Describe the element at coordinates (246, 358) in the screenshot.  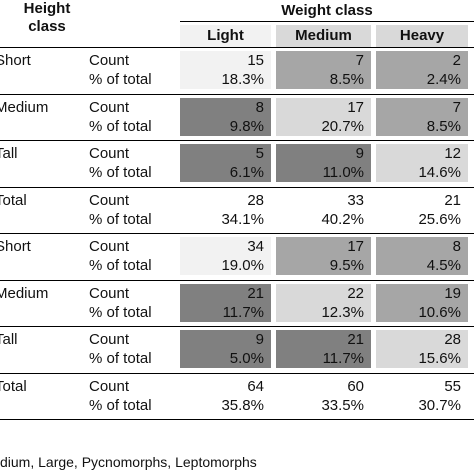
I see `cell-percent: 5.0%` at that location.